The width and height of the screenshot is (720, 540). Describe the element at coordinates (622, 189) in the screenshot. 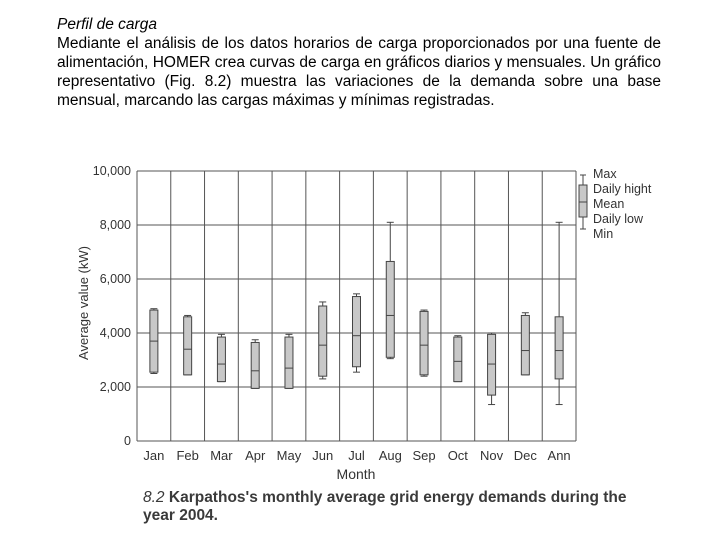

I see `legend-label: Daily hight` at that location.